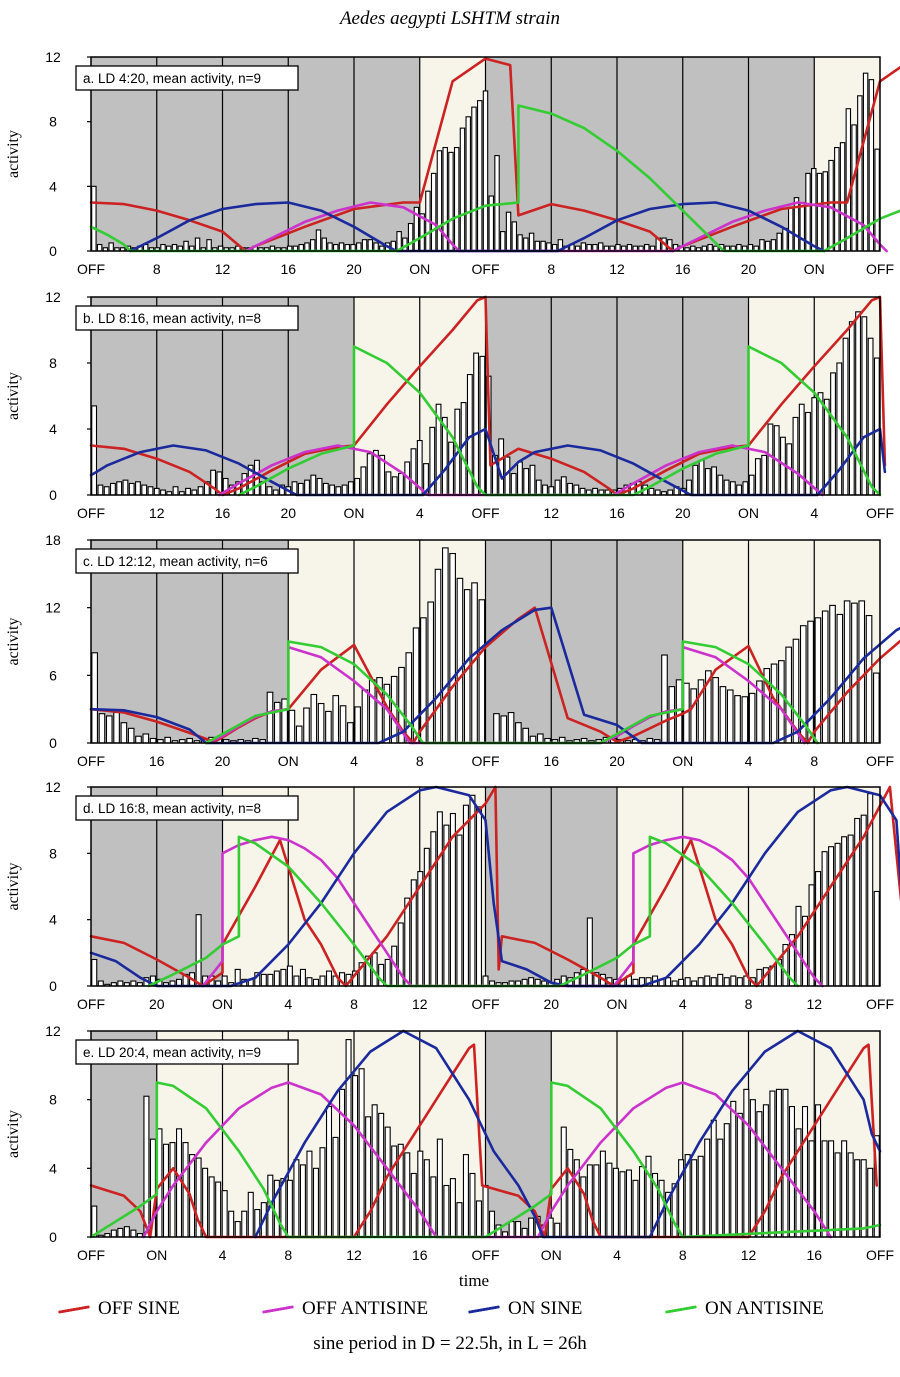 This screenshot has width=900, height=1377. Describe the element at coordinates (172, 1052) in the screenshot. I see `panel-title: e. LD 20:4, mean activity, n=9` at that location.